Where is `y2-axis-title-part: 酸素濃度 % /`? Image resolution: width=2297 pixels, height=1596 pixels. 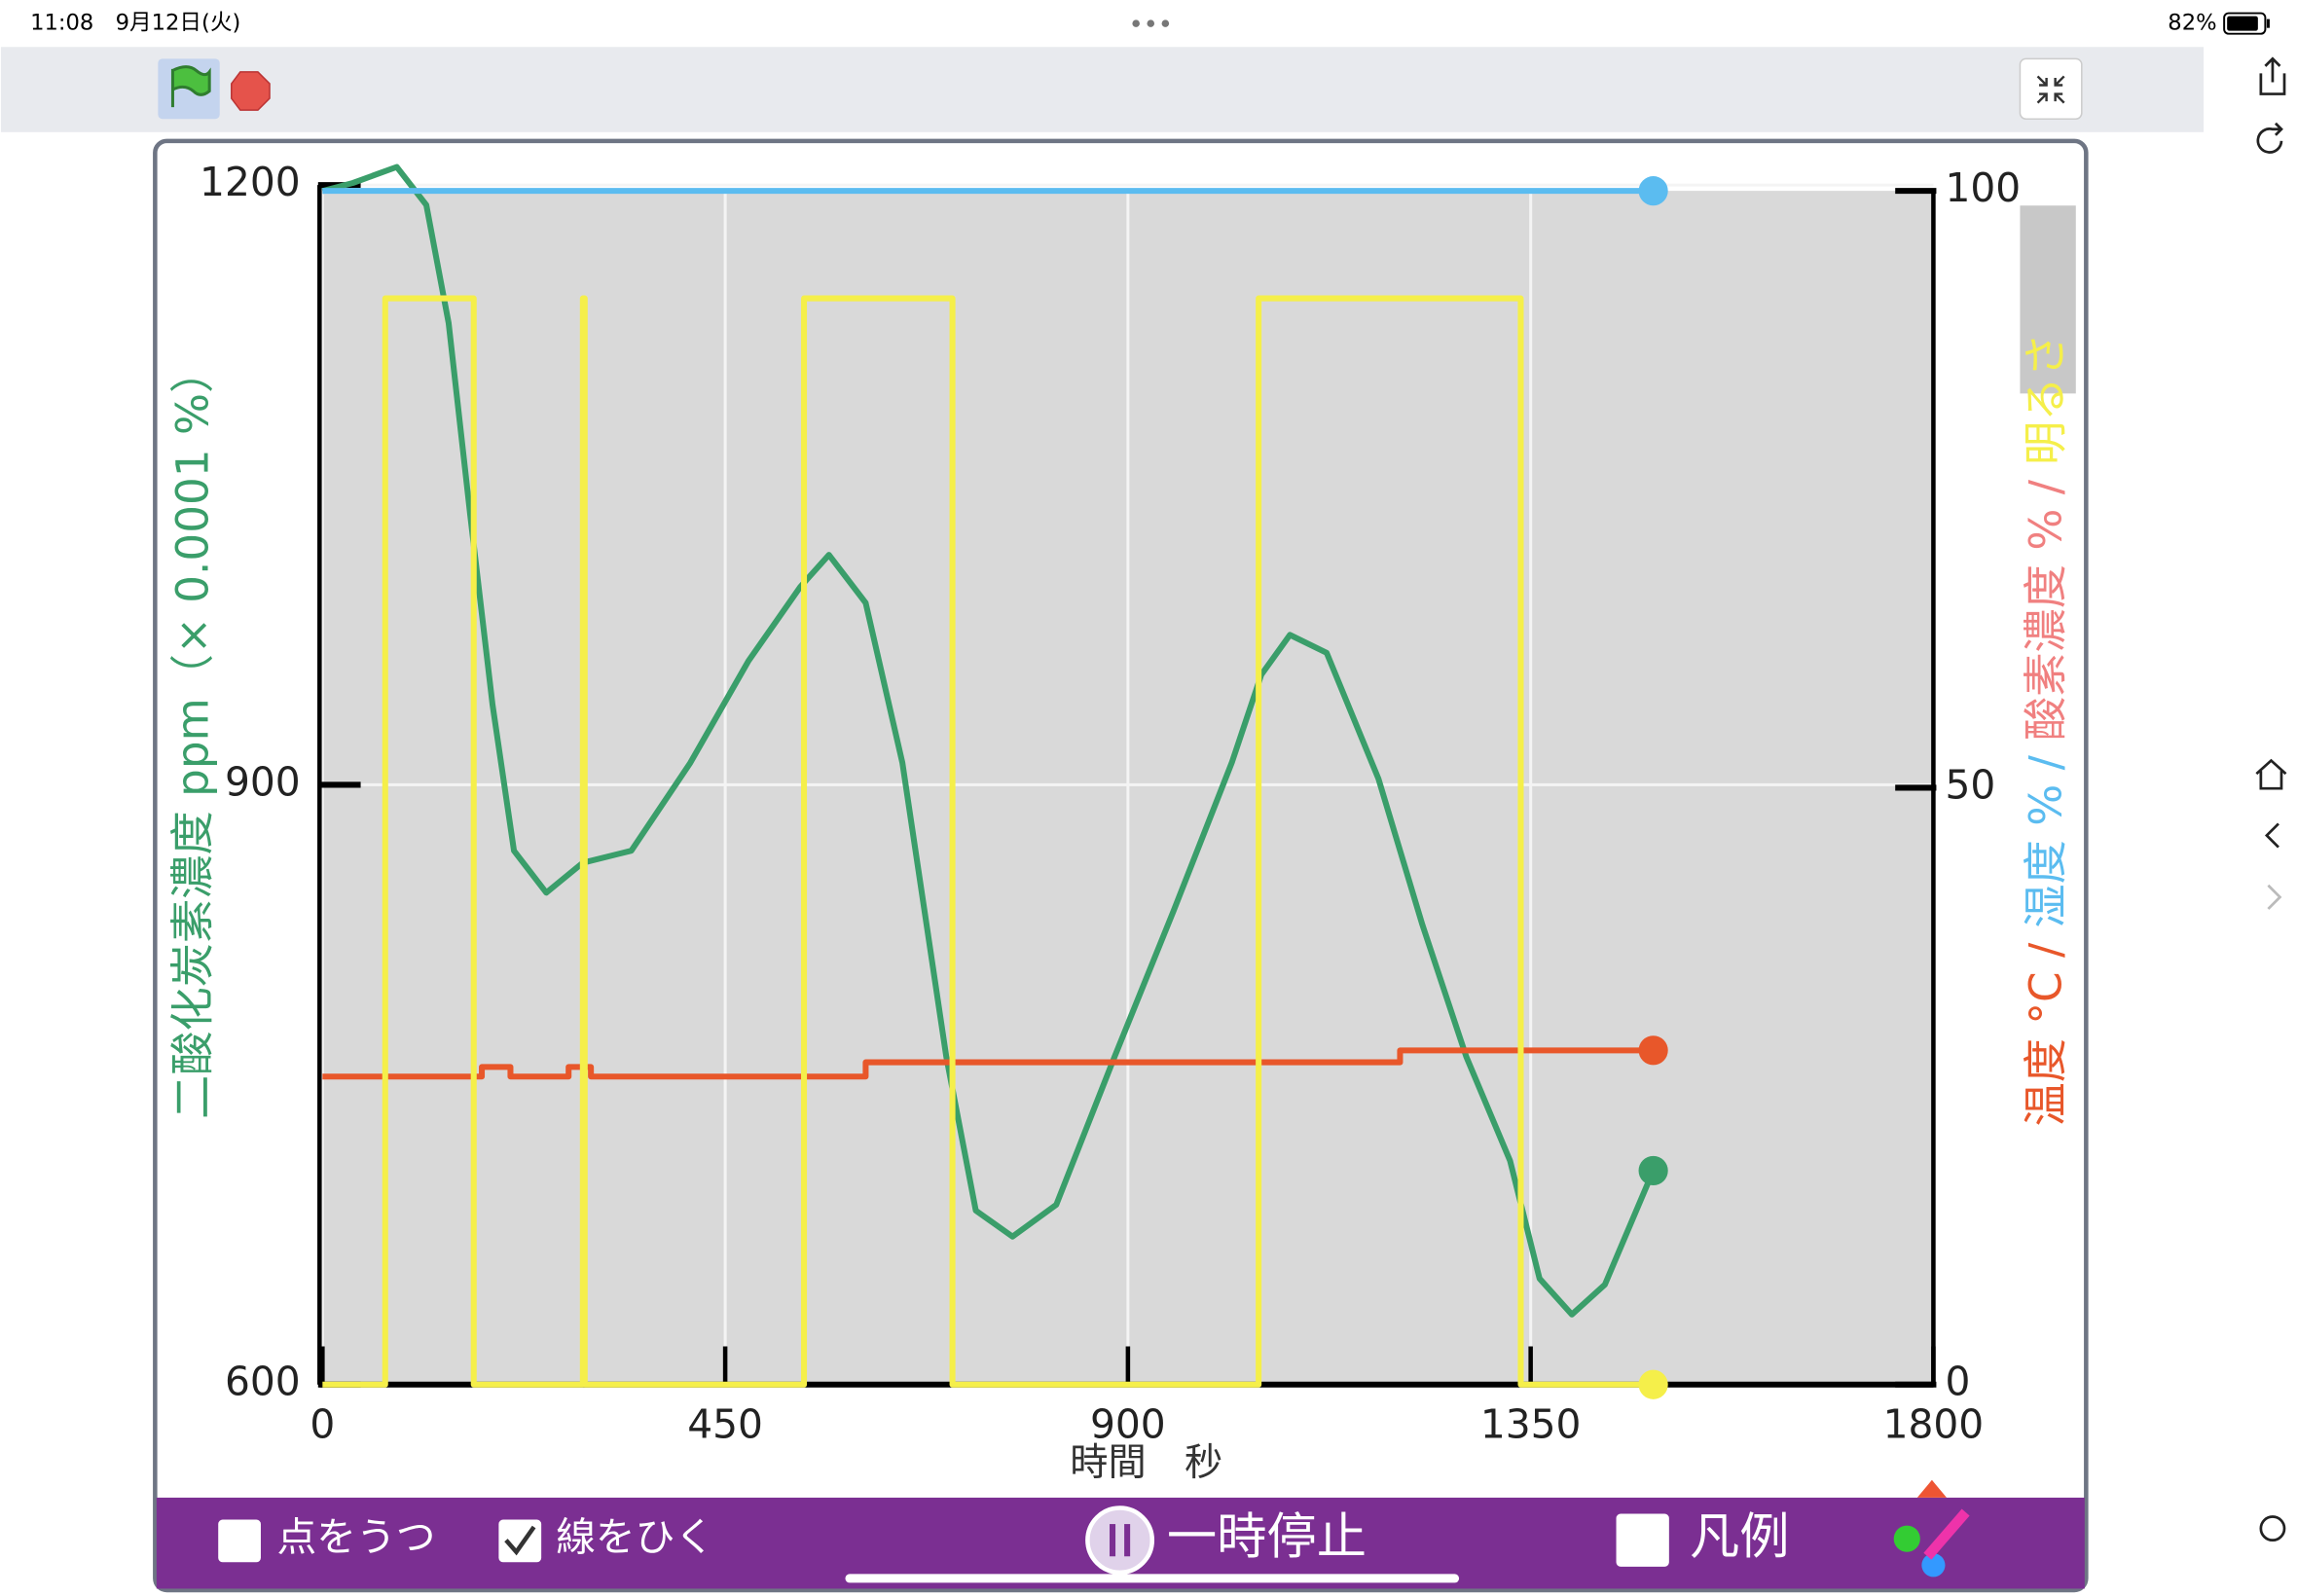 y2-axis-title-part: 酸素濃度 % / is located at coordinates (2047, 610).